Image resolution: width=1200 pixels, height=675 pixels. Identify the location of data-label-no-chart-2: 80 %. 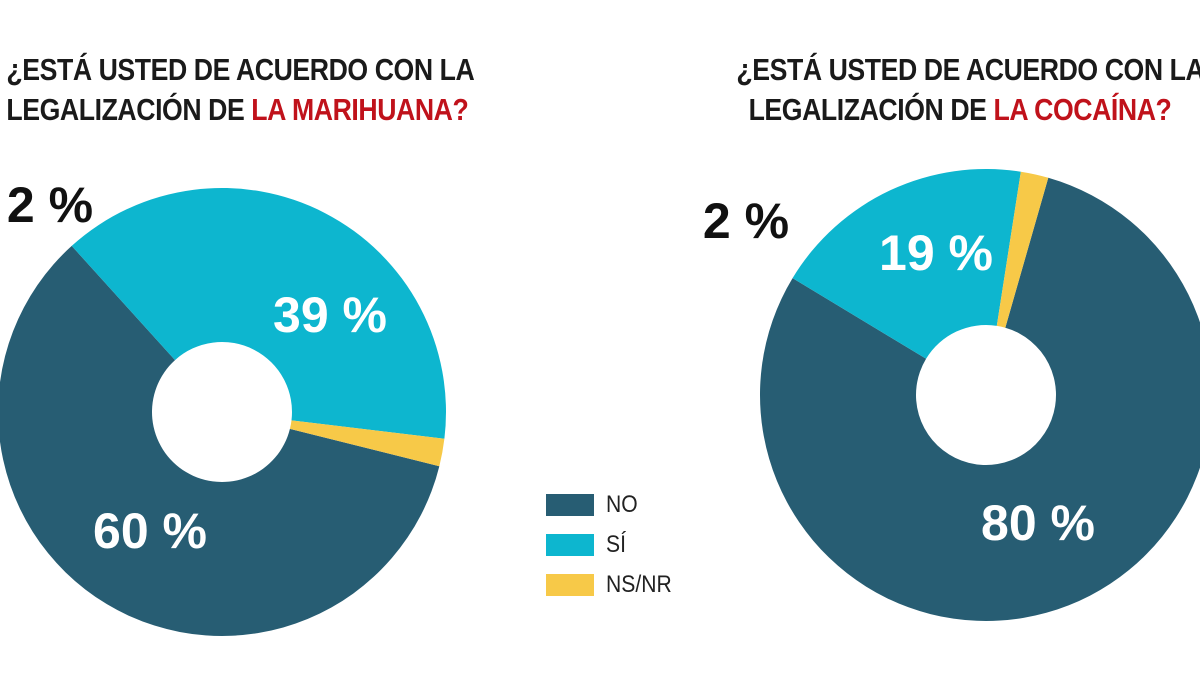
(1038, 523).